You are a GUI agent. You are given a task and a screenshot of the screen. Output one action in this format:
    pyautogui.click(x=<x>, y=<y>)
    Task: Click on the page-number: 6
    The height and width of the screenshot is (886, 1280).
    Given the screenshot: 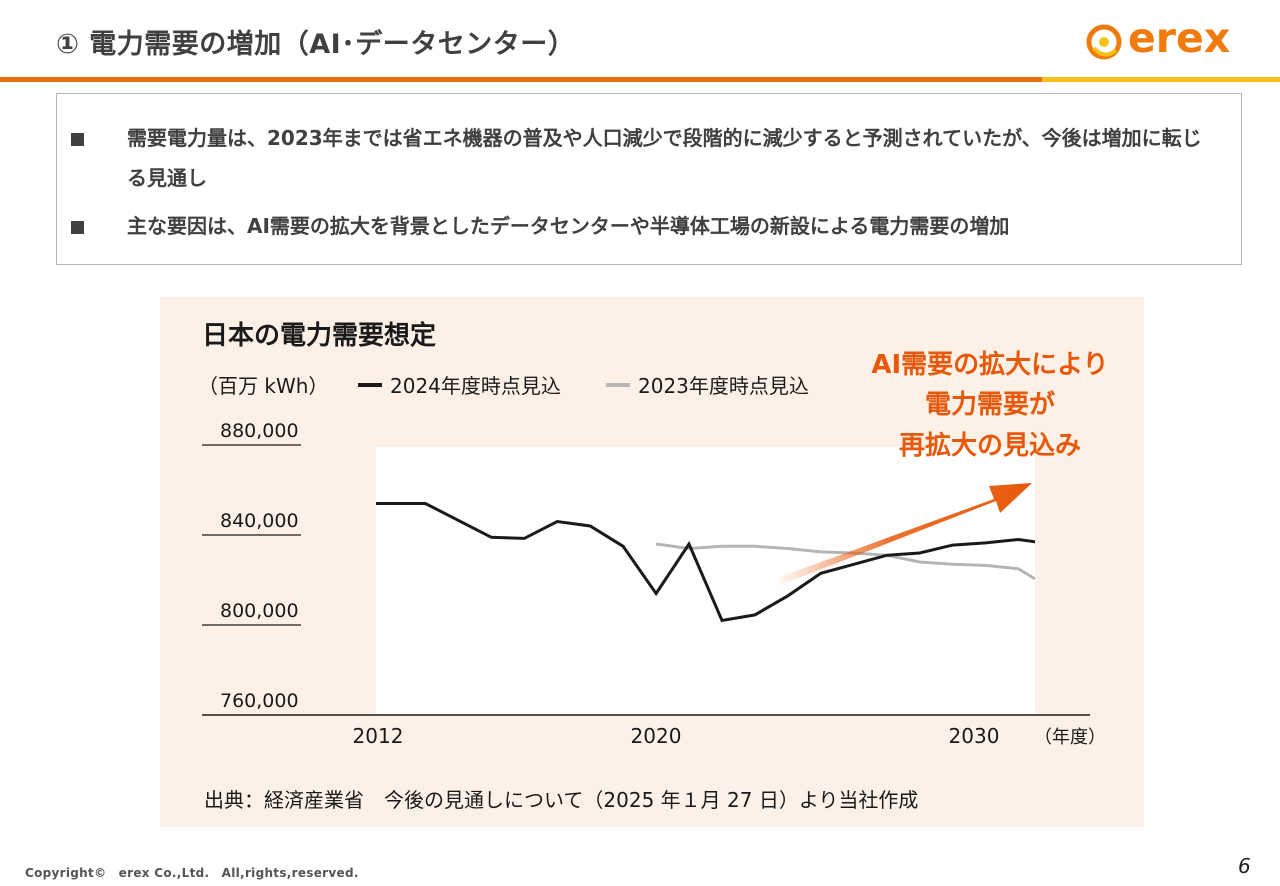 What is the action you would take?
    pyautogui.click(x=1244, y=866)
    